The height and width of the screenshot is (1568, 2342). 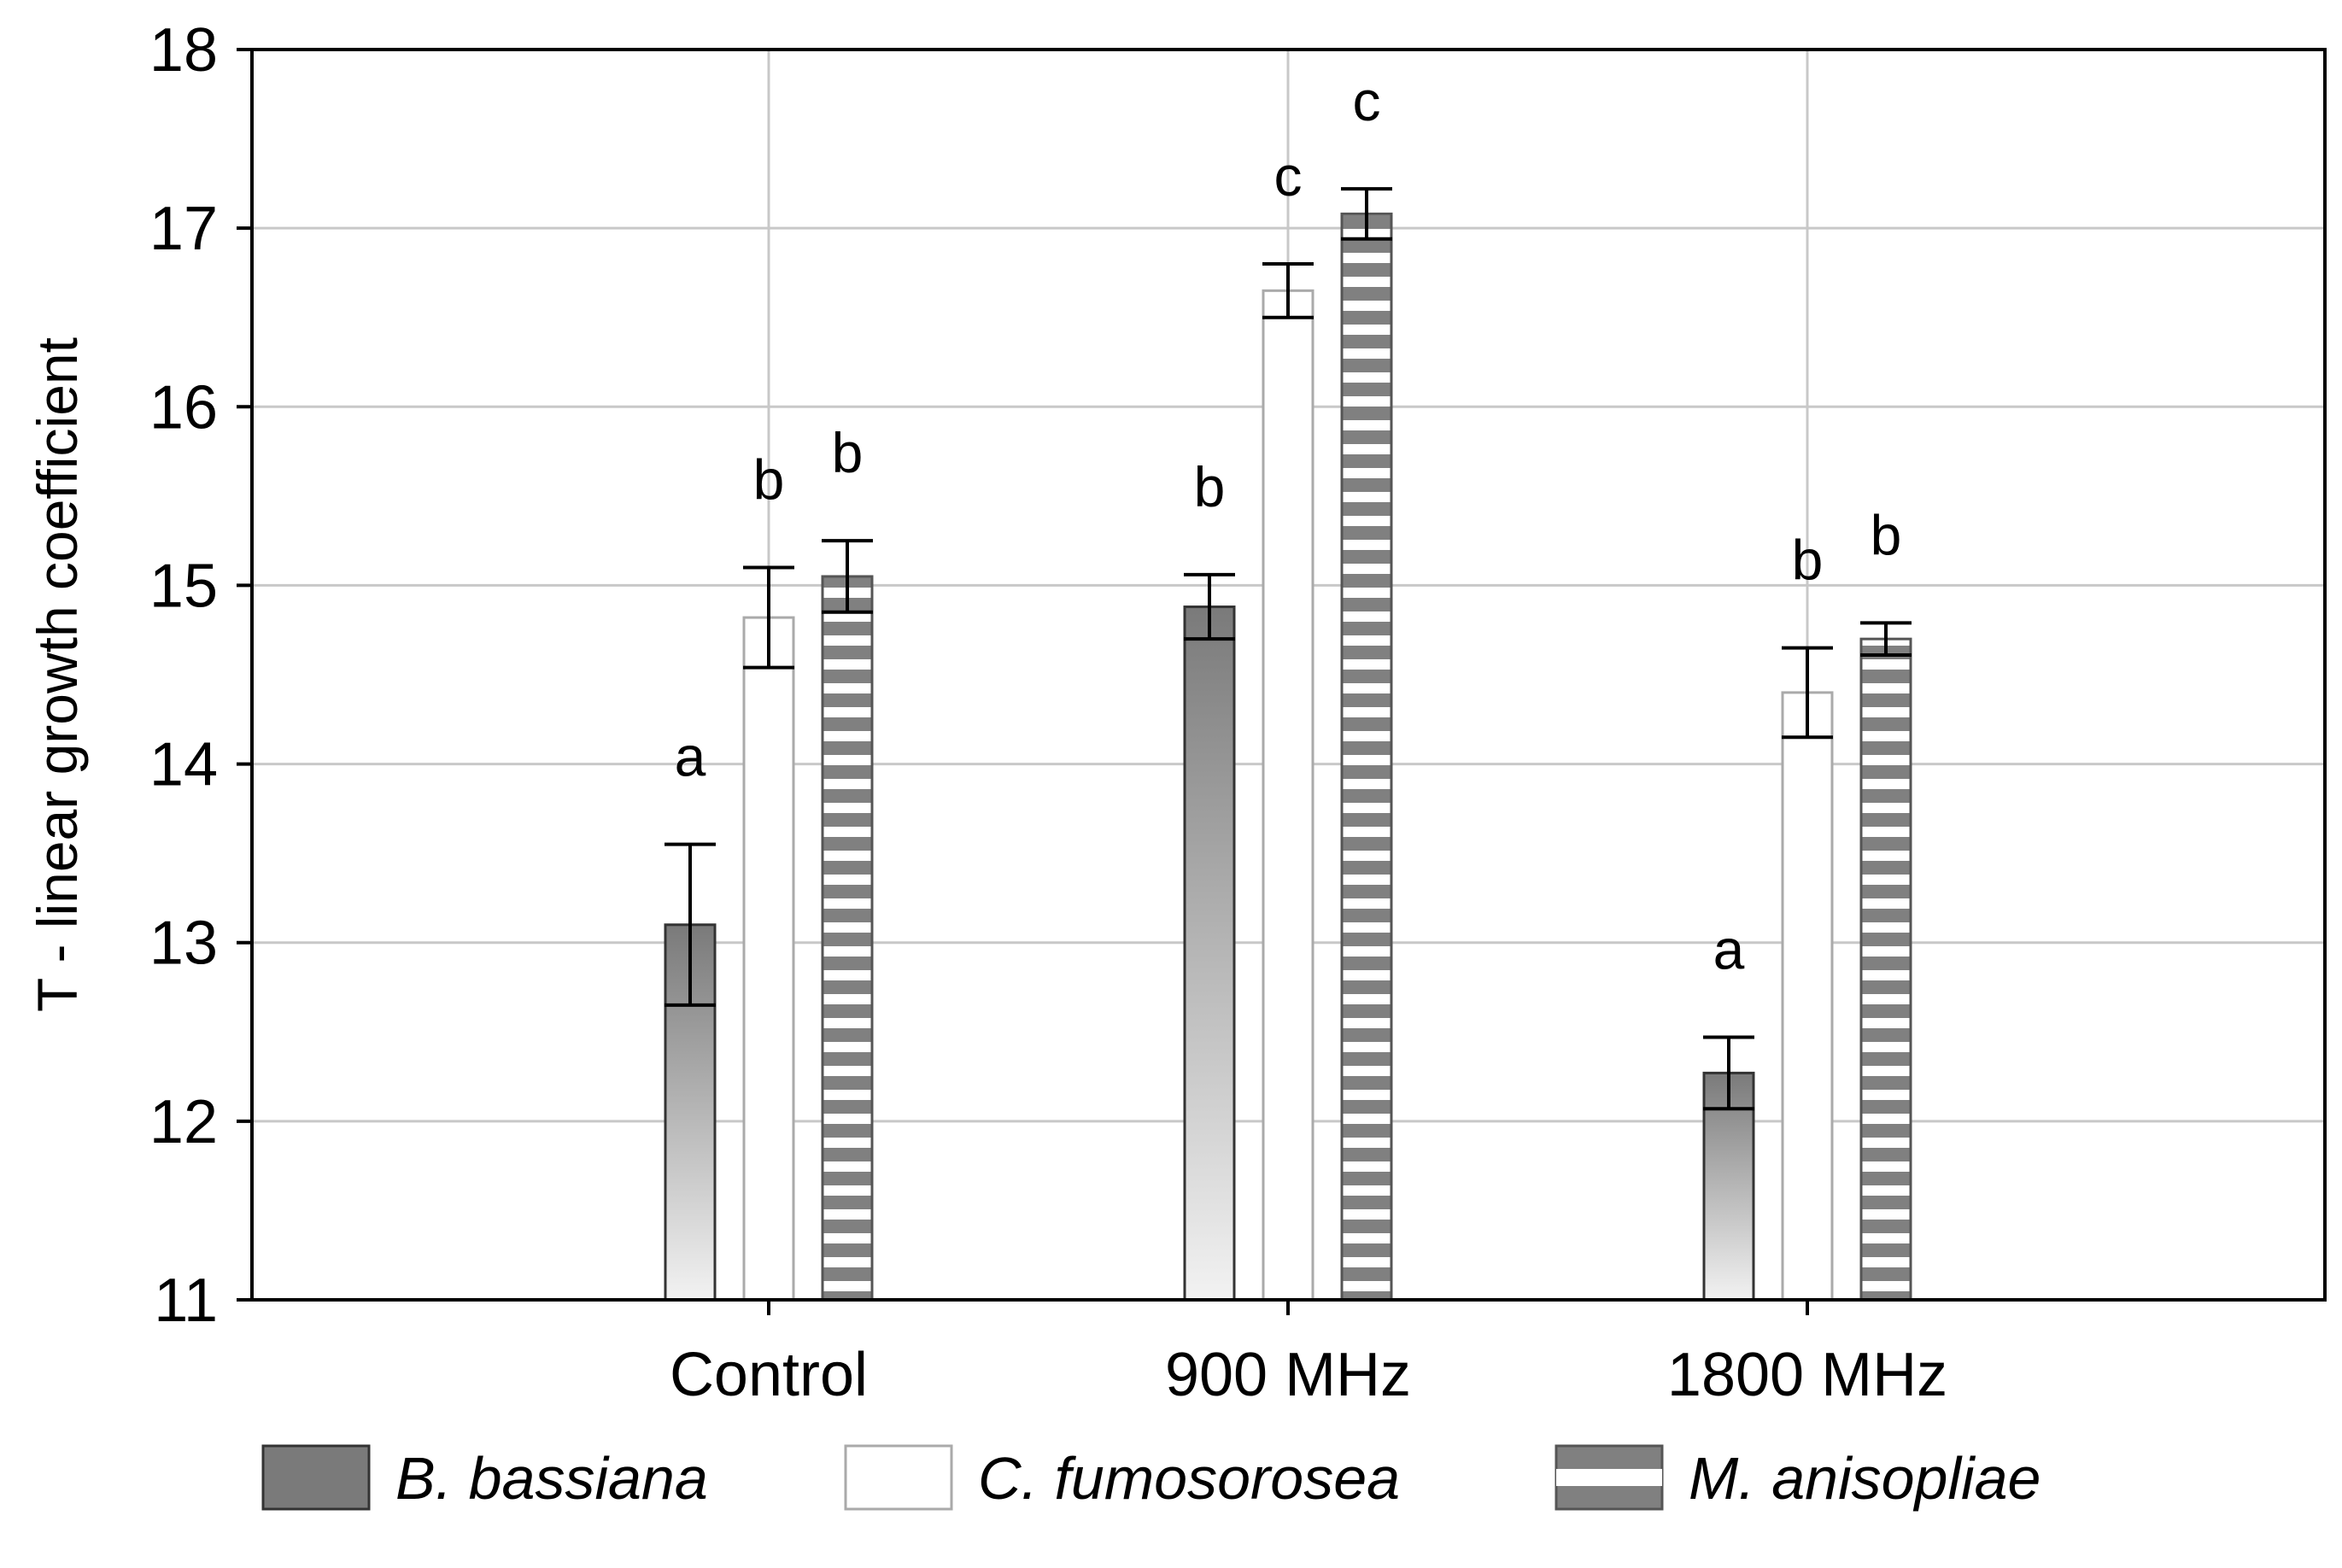 I want to click on y-tick-label: 12, so click(x=183, y=1122).